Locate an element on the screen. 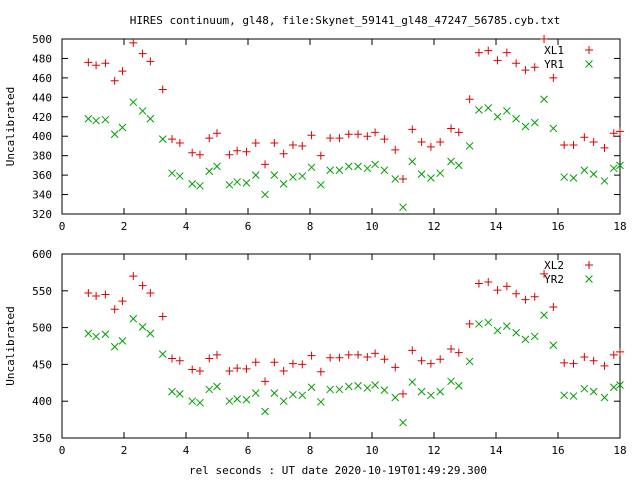  x-tick-label: 10 is located at coordinates (371, 226).